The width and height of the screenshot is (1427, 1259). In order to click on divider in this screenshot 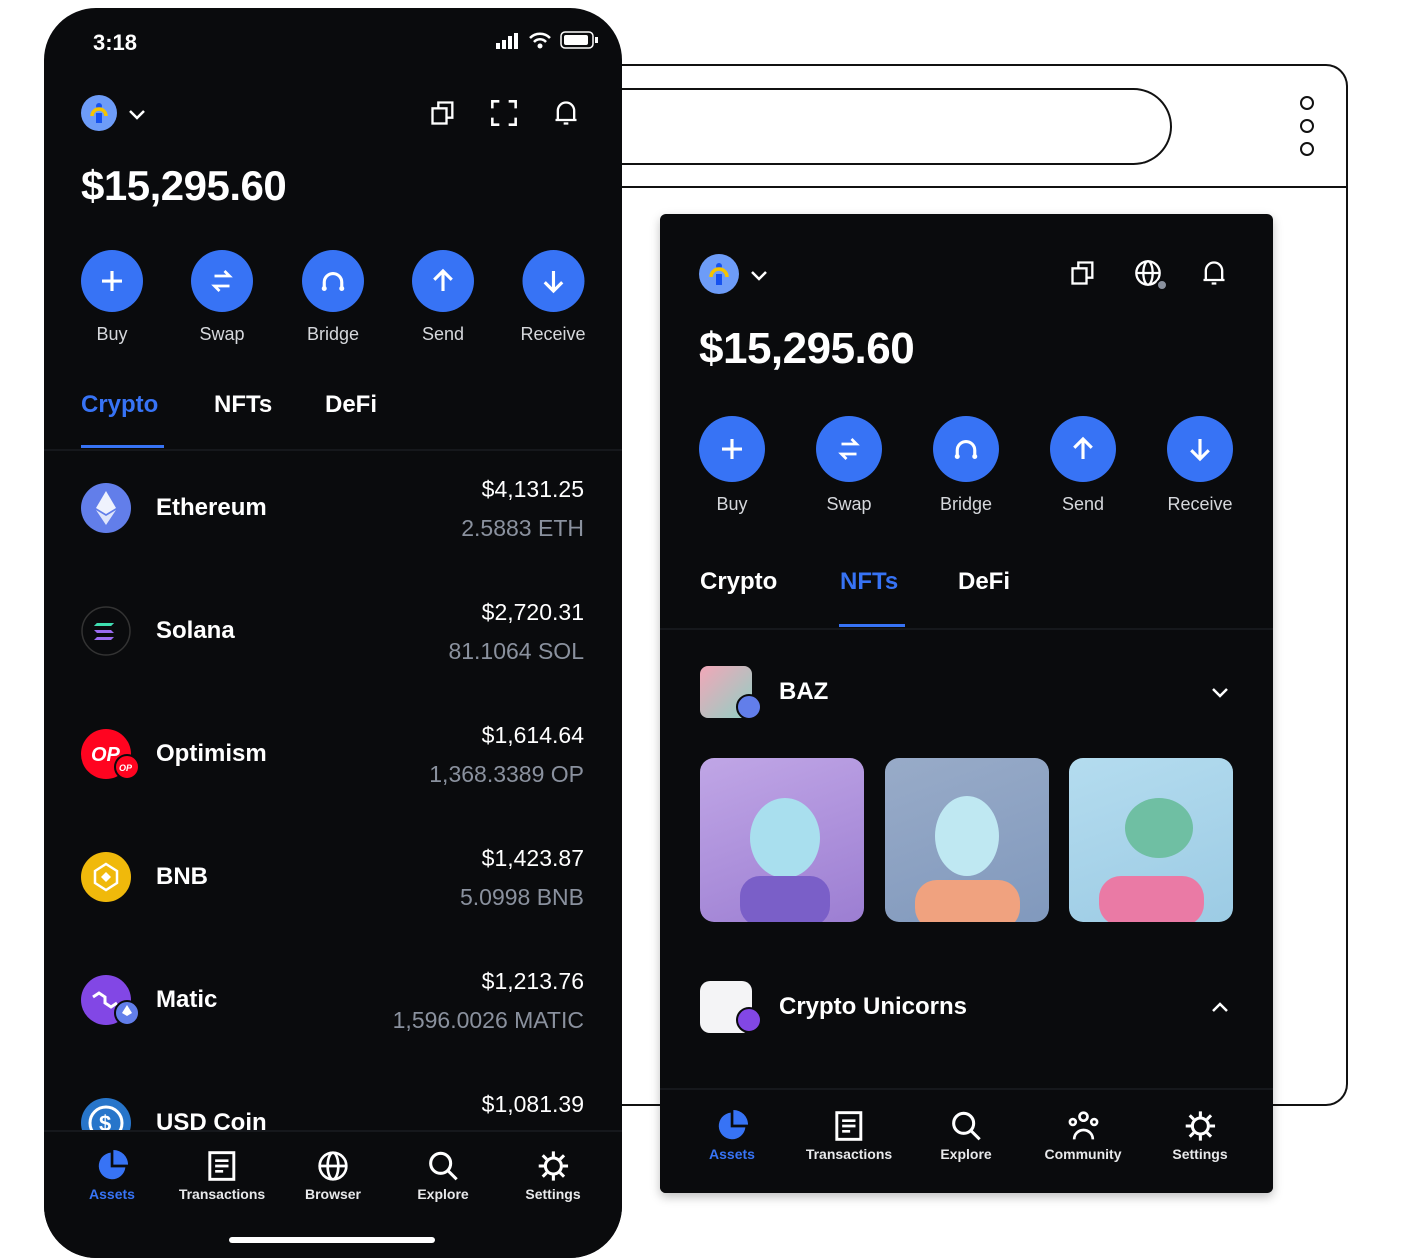, I will do `click(333, 450)`.